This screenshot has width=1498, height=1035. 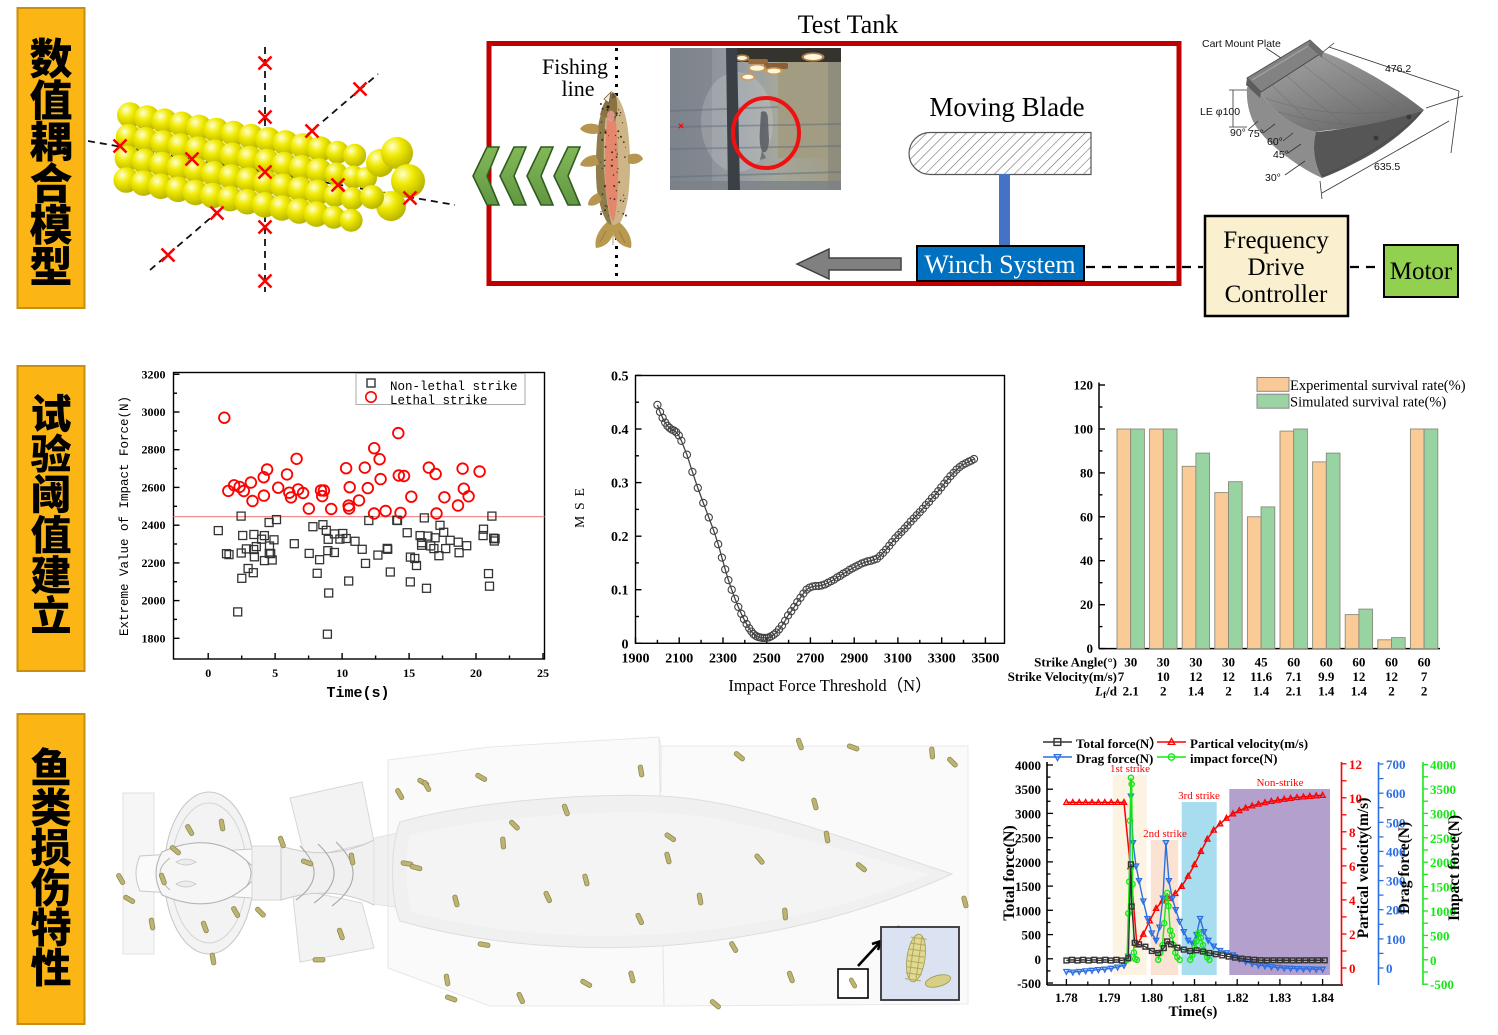 What do you see at coordinates (1398, 69) in the screenshot?
I see `svg-text: 476.2` at bounding box center [1398, 69].